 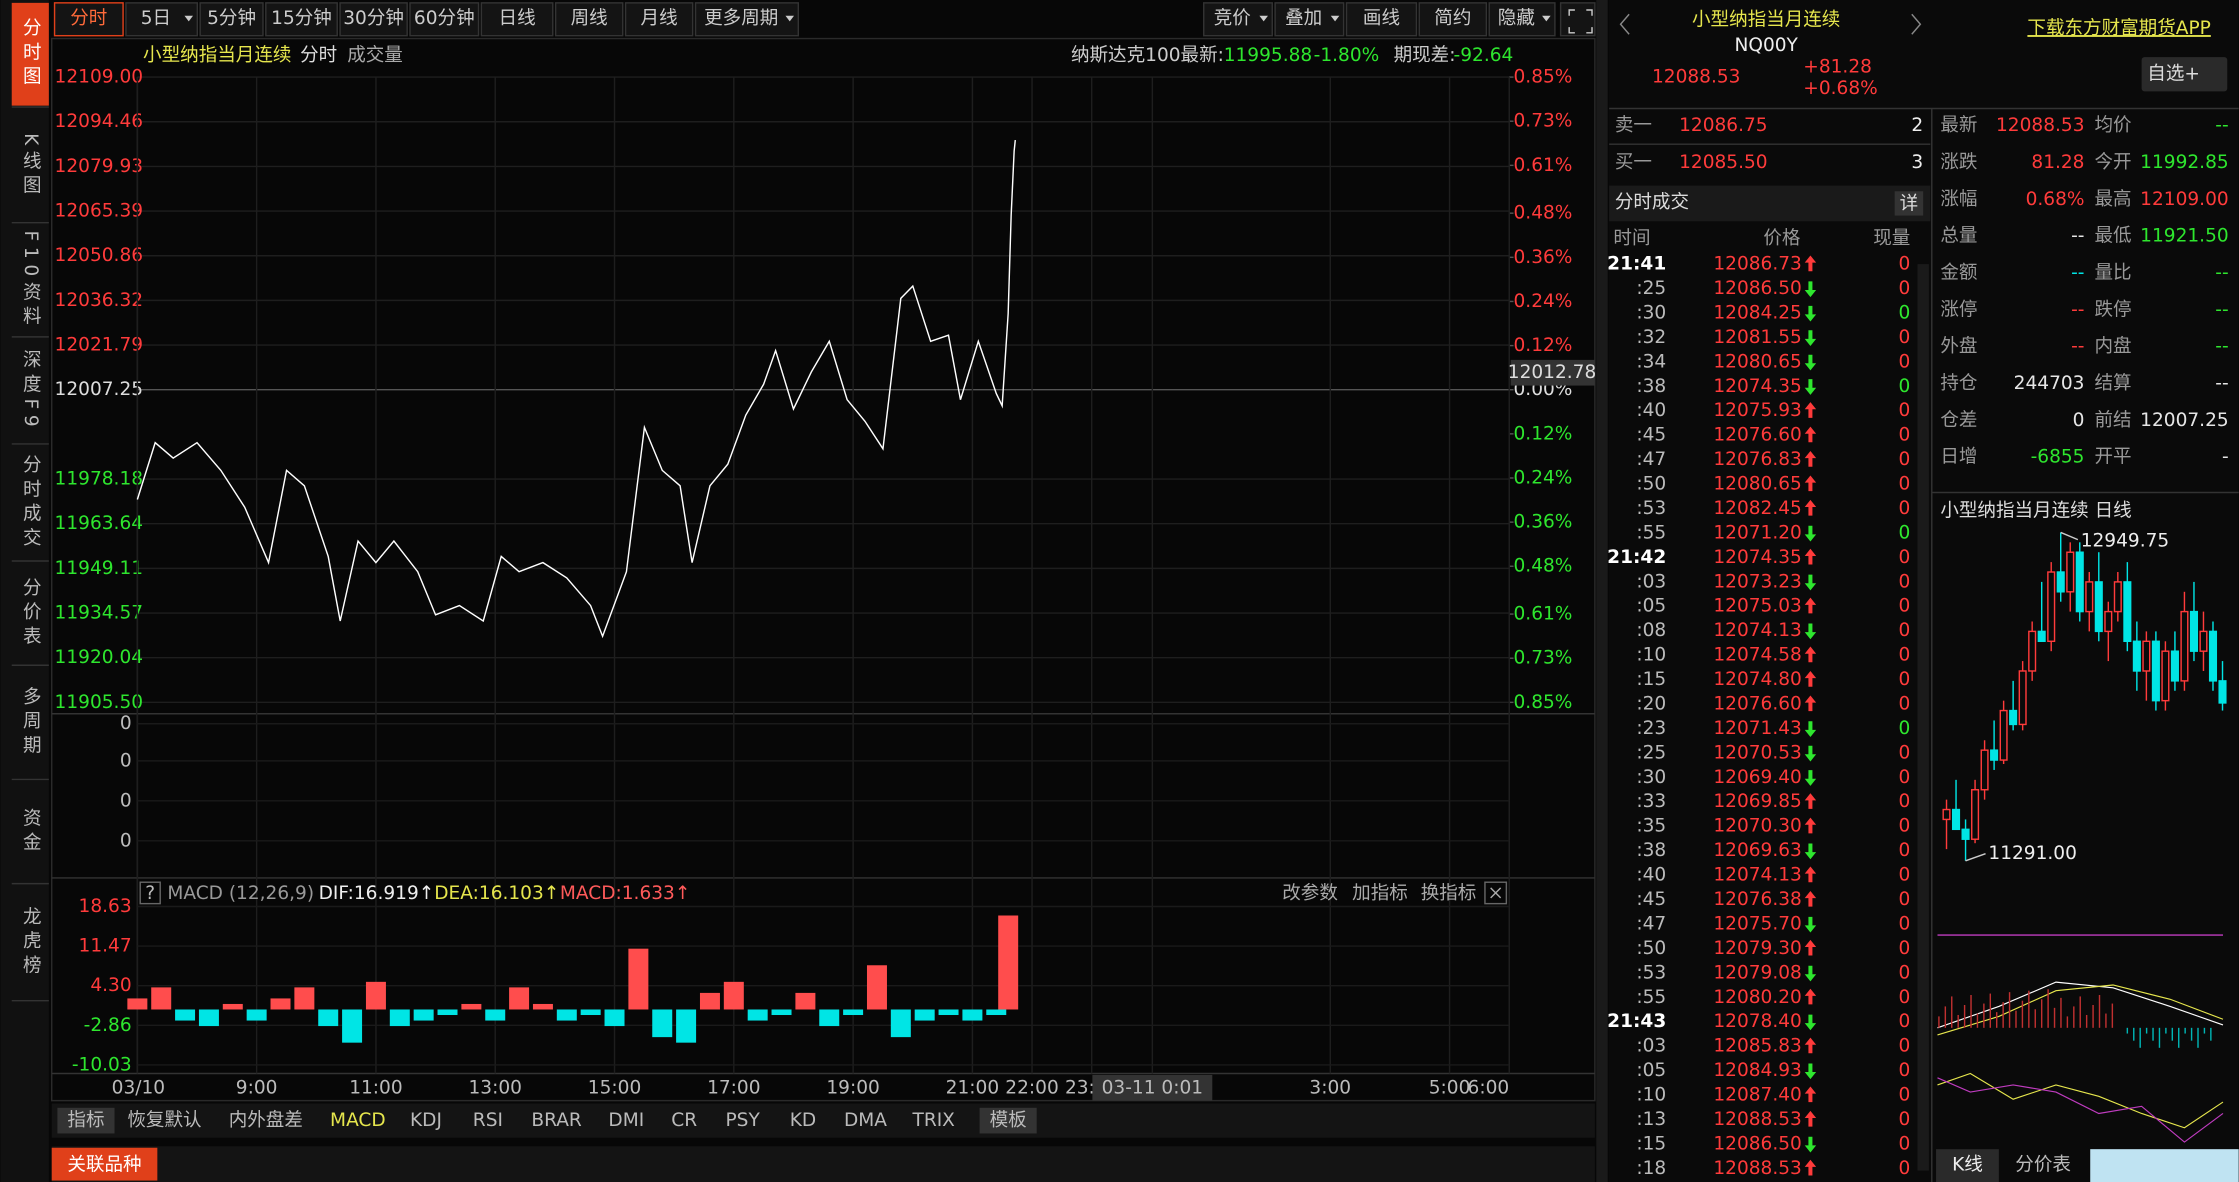 I want to click on watch-button, so click(x=2184, y=74).